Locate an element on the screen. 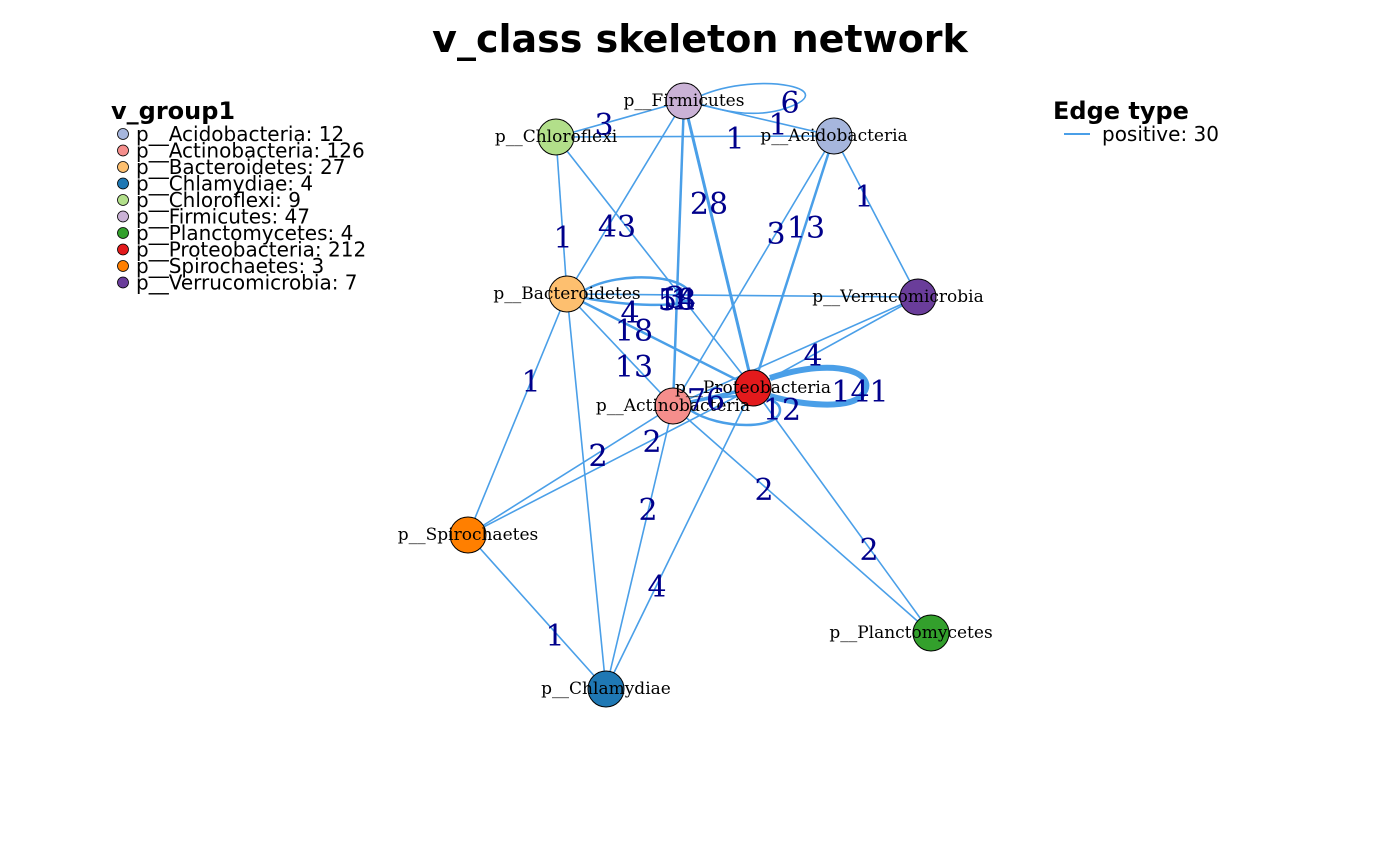 This screenshot has height=866, width=1400. node-chlamydiae is located at coordinates (606, 689).